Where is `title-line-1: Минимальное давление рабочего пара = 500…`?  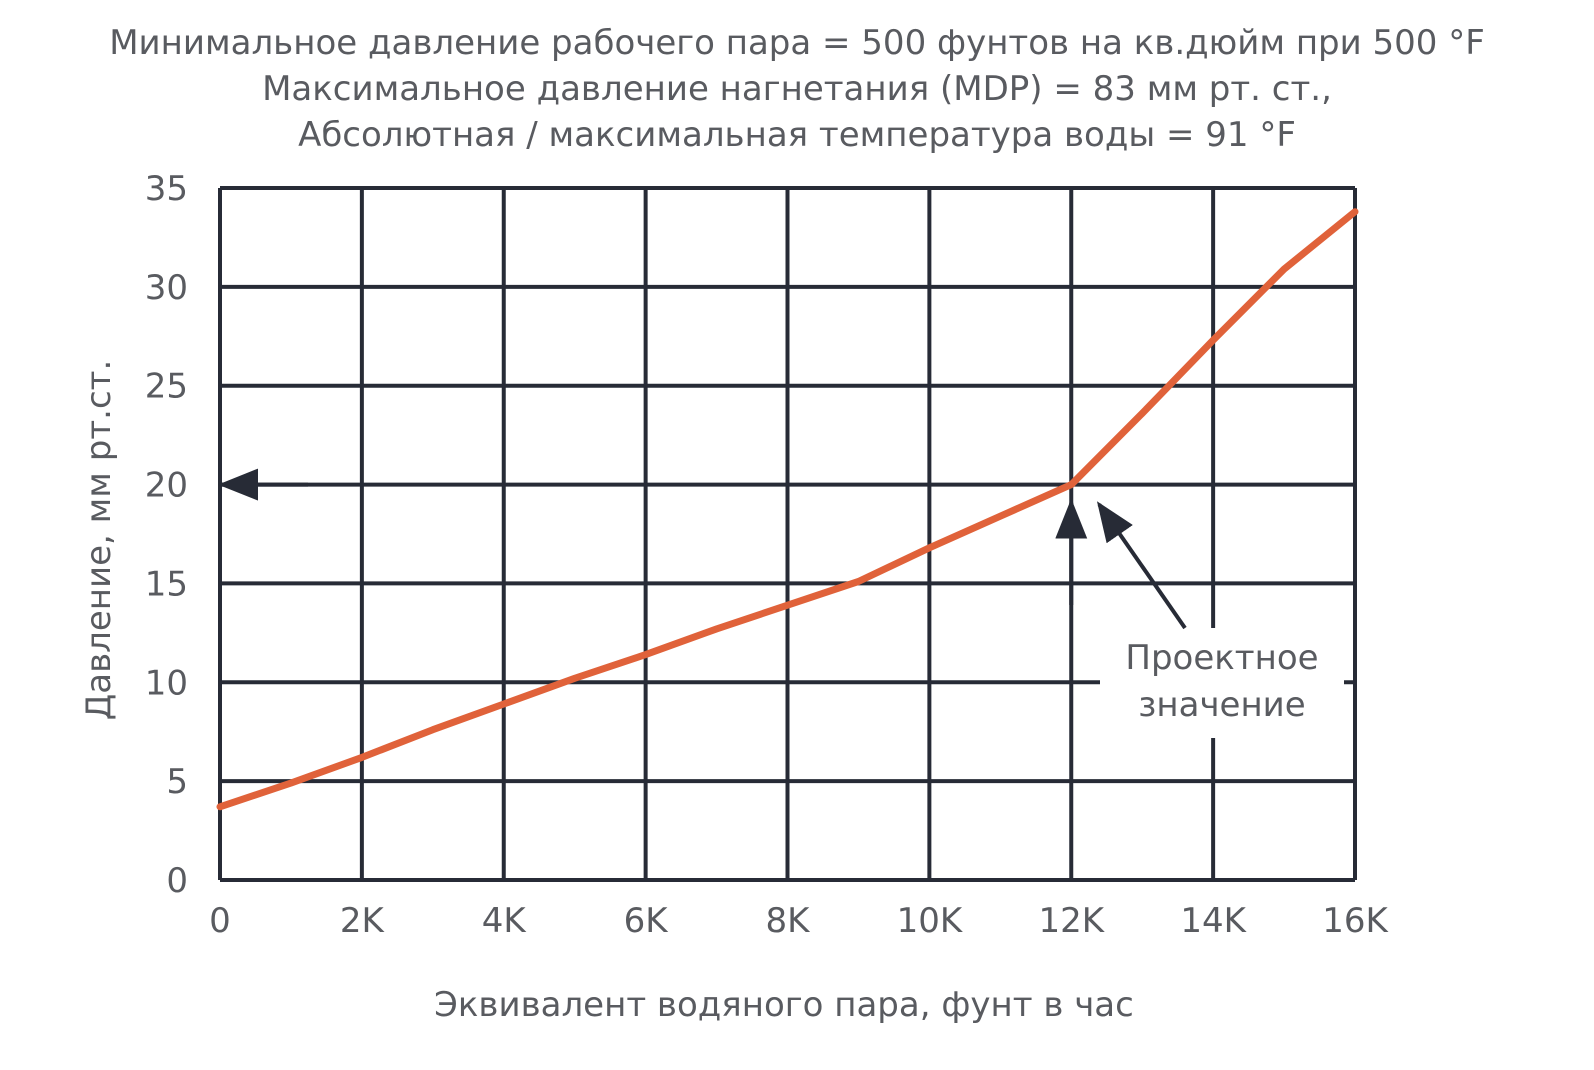 title-line-1: Минимальное давление рабочего пара = 500… is located at coordinates (797, 43).